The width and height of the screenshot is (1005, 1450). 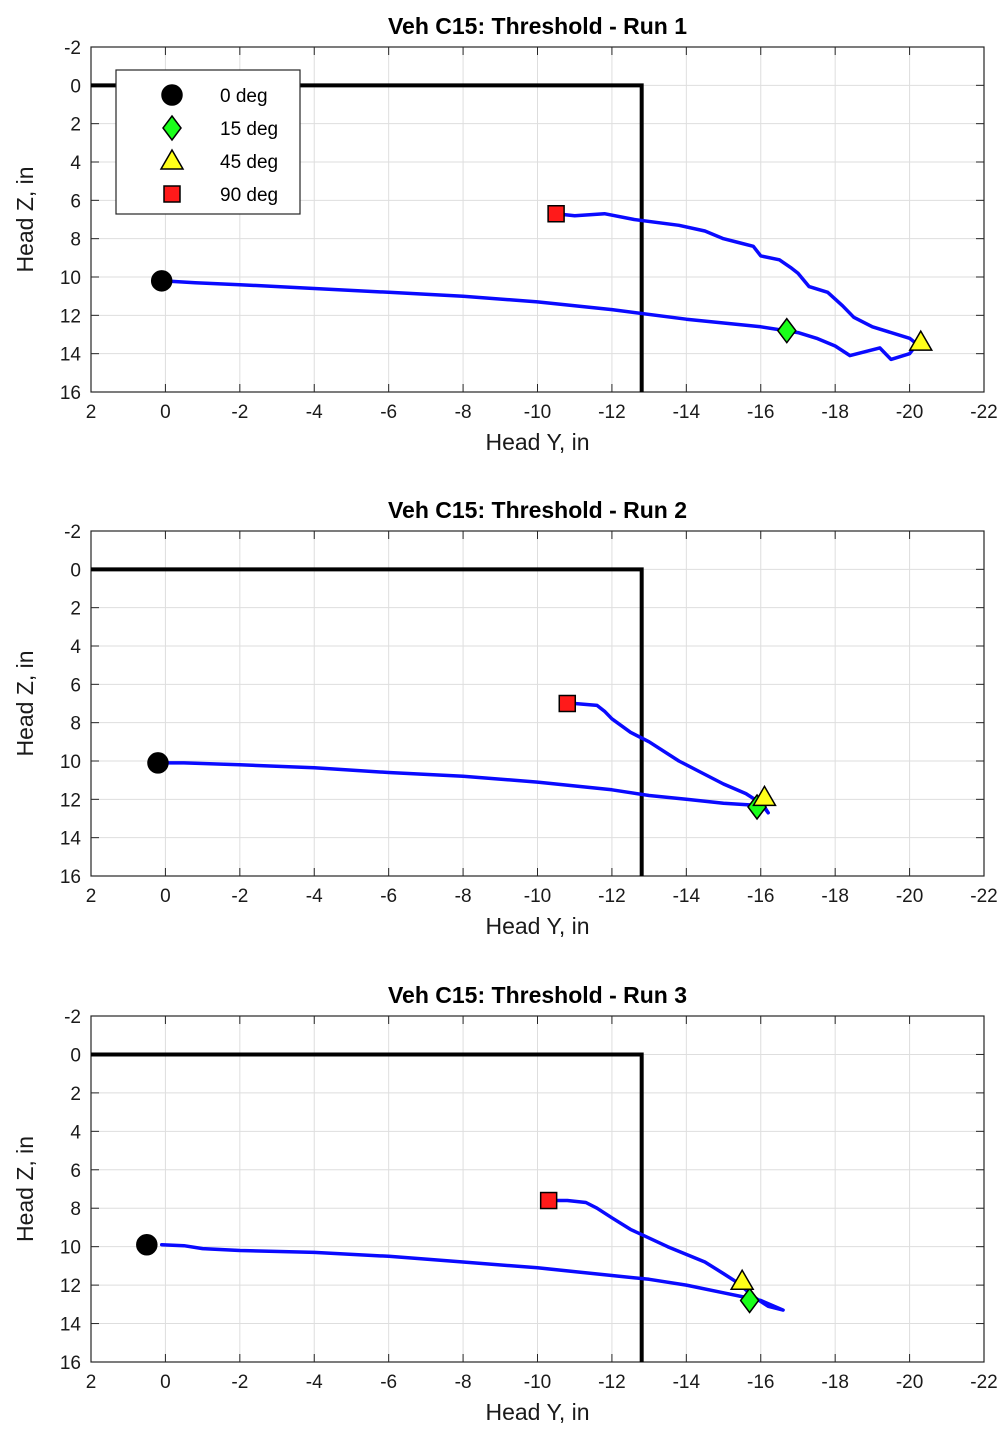 I want to click on legend: 0 deg 15 deg 45 deg 90 deg, so click(x=208, y=142).